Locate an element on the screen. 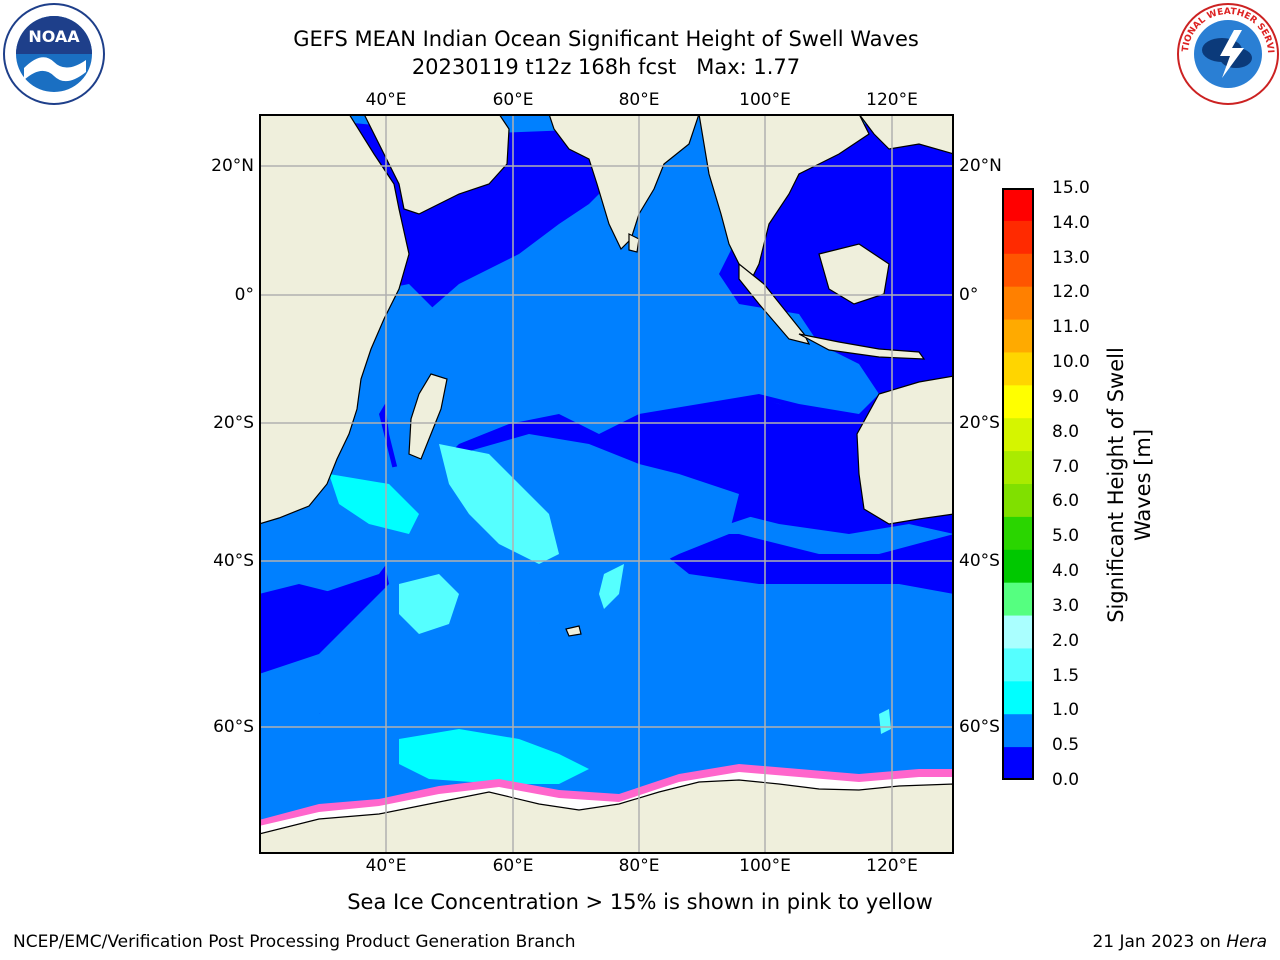 The image size is (1280, 960). colorbar is located at coordinates (1018, 484).